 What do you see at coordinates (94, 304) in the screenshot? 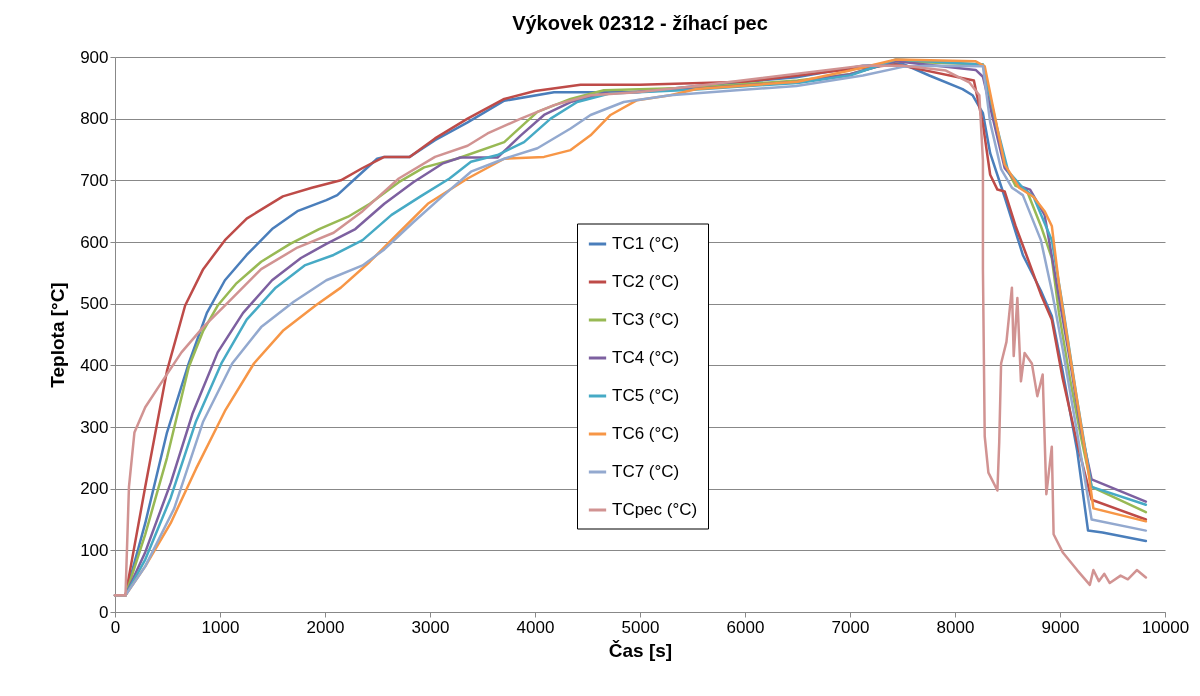
I see `y-tick-label: 500` at bounding box center [94, 304].